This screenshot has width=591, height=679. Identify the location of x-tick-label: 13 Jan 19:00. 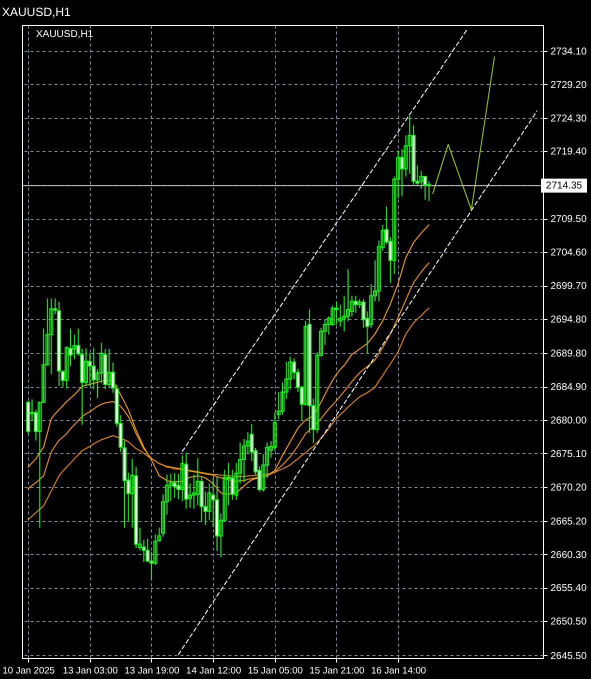
(152, 671).